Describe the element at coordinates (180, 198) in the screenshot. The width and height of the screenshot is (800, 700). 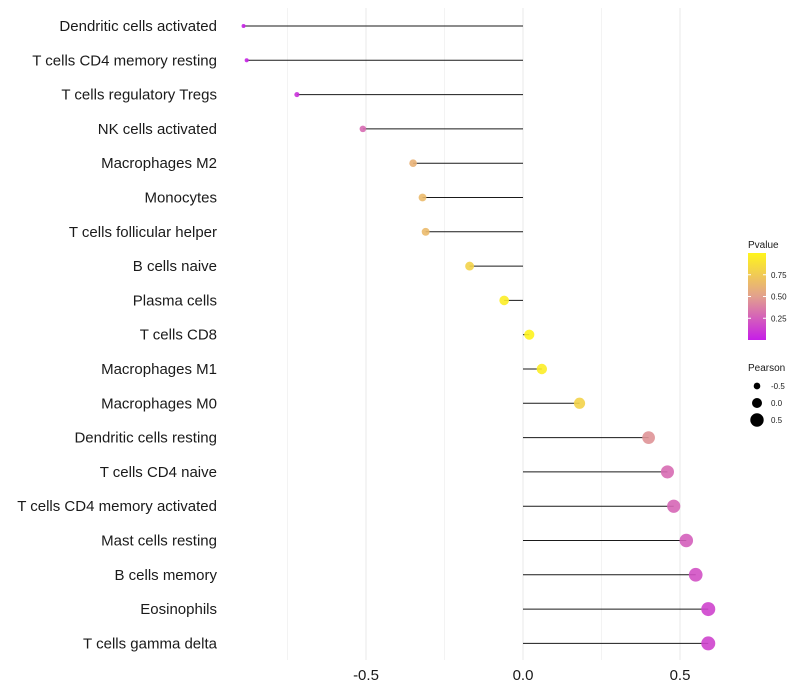
I see `category-label-5: Monocytes` at that location.